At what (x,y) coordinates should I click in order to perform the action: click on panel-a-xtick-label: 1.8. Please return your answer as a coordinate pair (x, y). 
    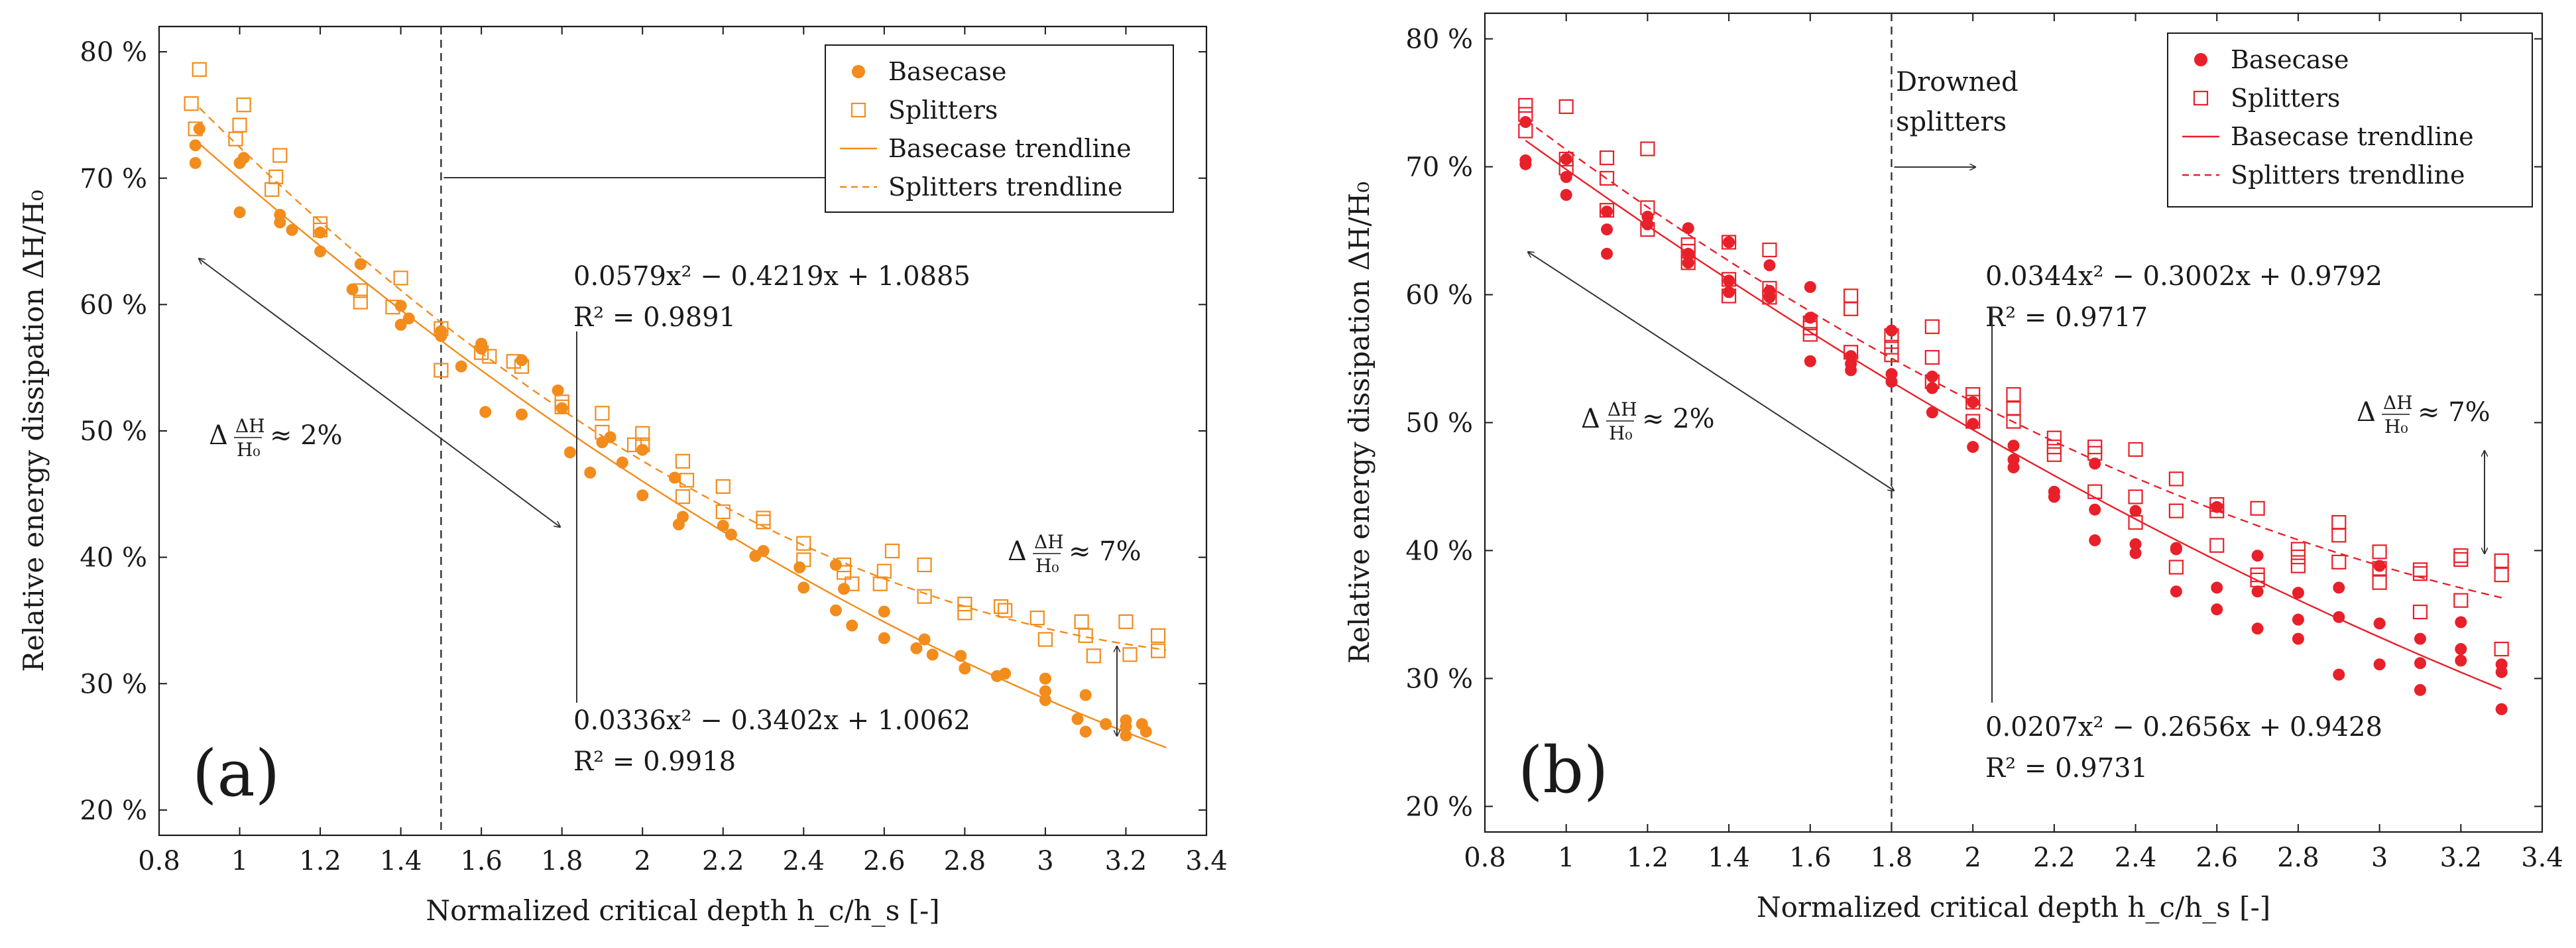
    Looking at the image, I should click on (562, 861).